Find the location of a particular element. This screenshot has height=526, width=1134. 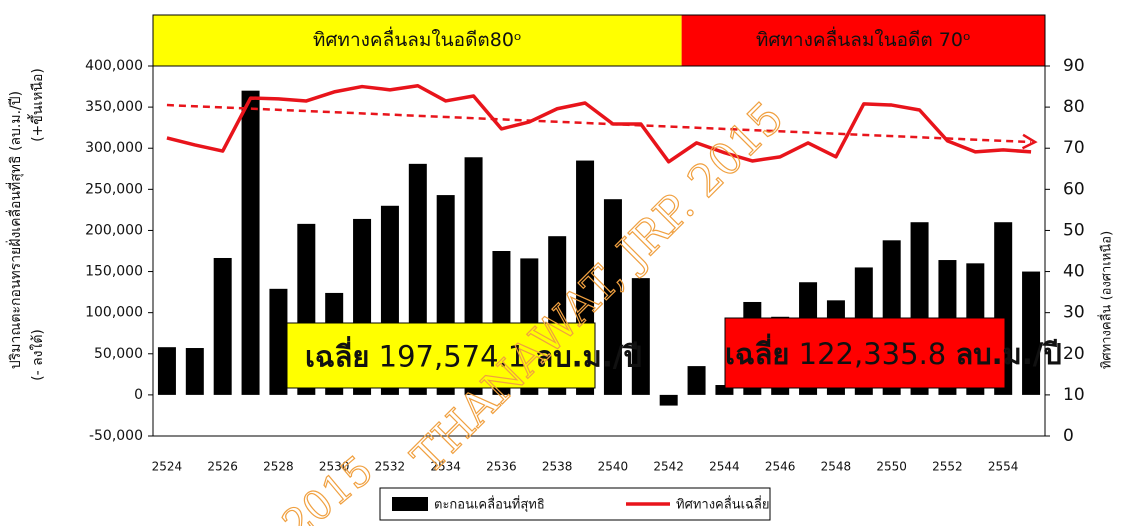

y-tick-label: 150,000 is located at coordinates (114, 272).